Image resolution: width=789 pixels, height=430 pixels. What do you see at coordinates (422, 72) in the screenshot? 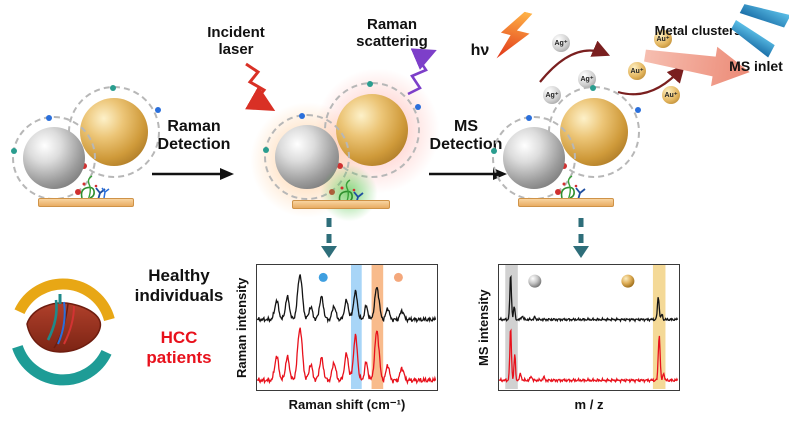
I see `raman-scattering-icon` at bounding box center [422, 72].